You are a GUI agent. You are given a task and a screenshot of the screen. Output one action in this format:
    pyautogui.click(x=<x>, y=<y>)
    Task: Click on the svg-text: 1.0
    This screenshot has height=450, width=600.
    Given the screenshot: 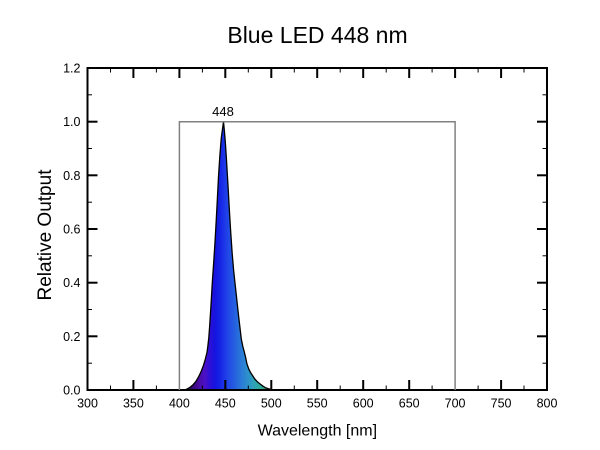 What is the action you would take?
    pyautogui.click(x=71, y=122)
    